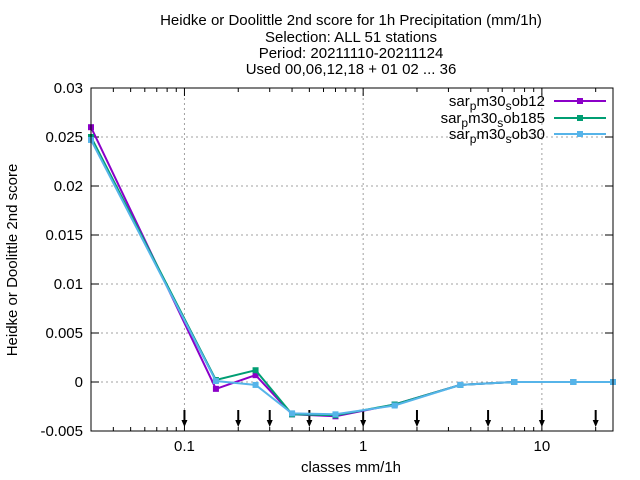 Image resolution: width=640 pixels, height=480 pixels. Describe the element at coordinates (524, 118) in the screenshot. I see `legend-label-part: ob185` at that location.